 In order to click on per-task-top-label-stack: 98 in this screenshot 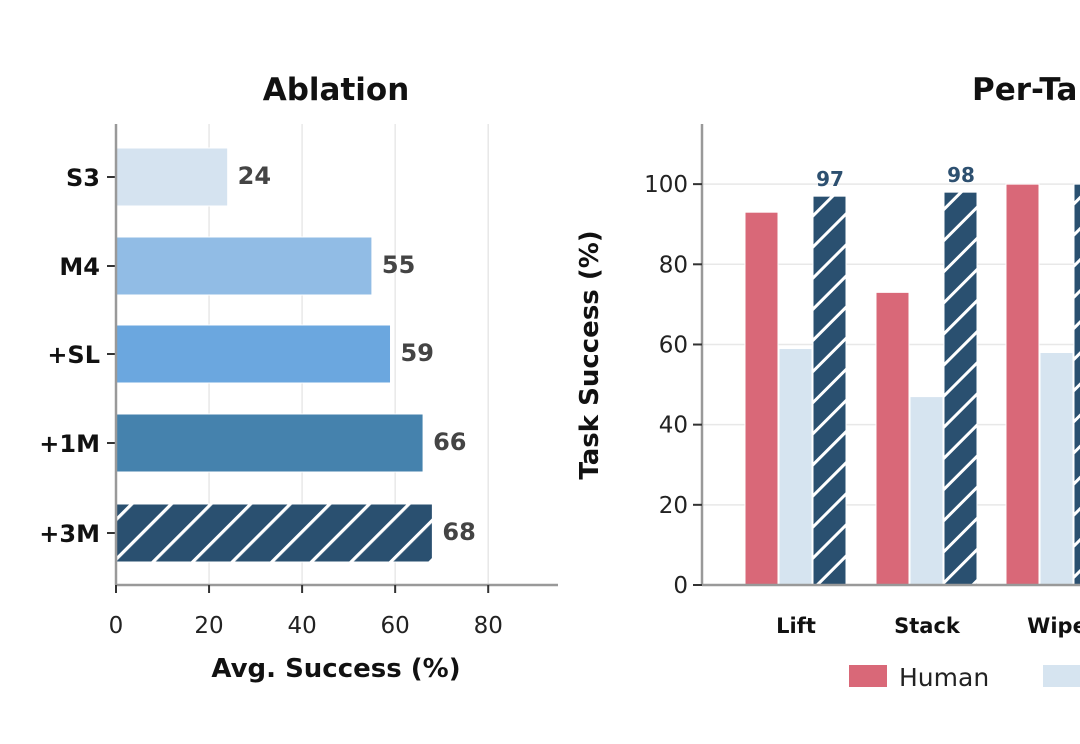, I will do `click(961, 175)`.